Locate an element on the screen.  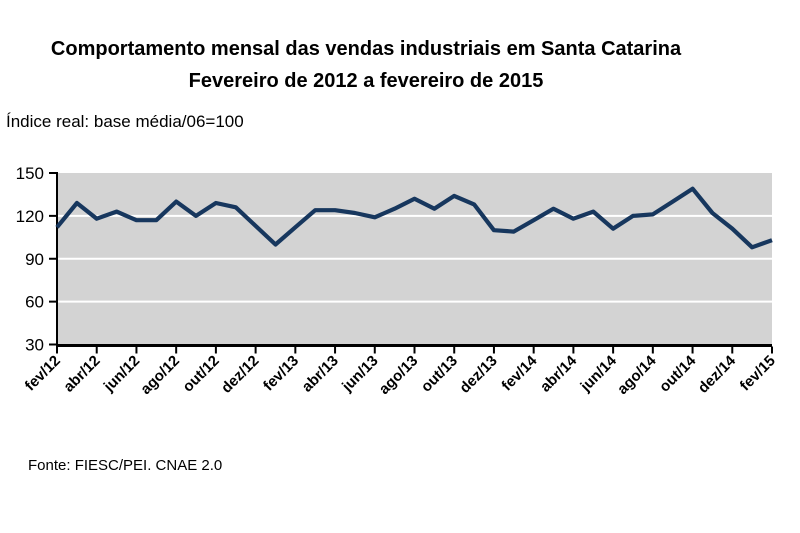
x-tick-label-dez/14: dez/14 is located at coordinates (717, 374).